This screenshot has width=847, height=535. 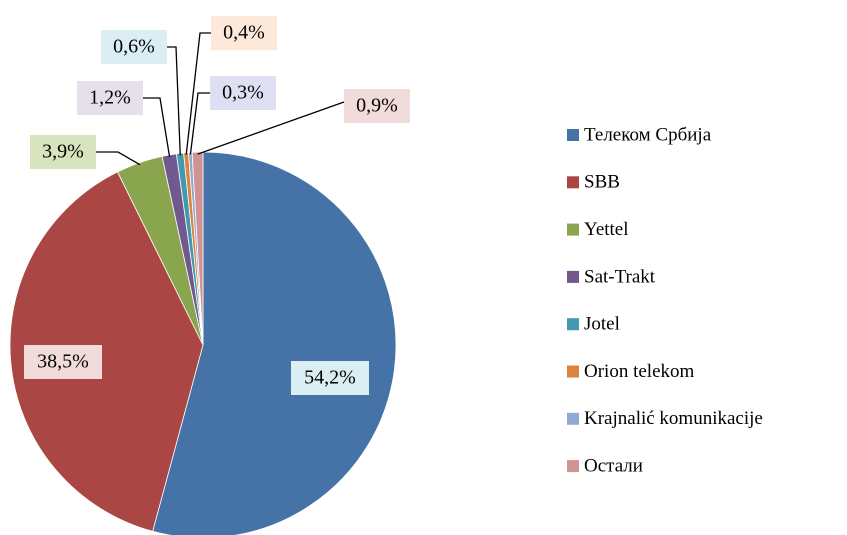 I want to click on legend-label: Orion telekom, so click(x=639, y=371).